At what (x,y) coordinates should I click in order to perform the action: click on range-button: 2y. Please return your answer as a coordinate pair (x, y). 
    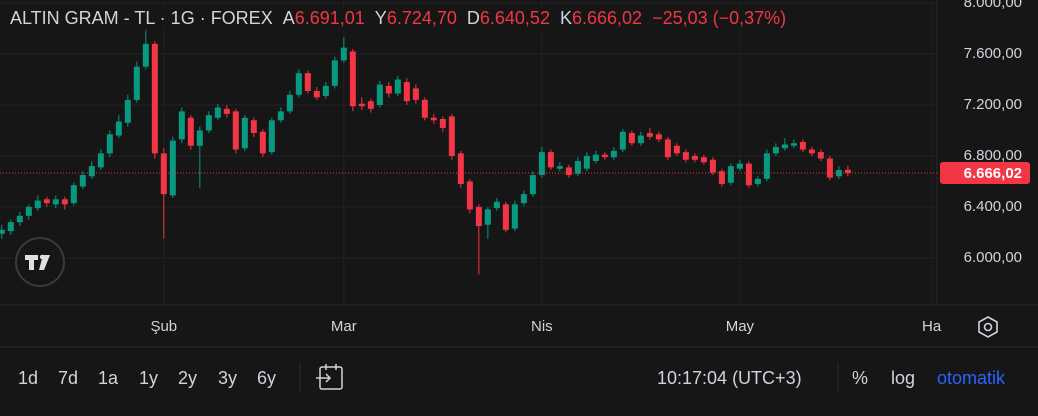
    Looking at the image, I should click on (188, 378).